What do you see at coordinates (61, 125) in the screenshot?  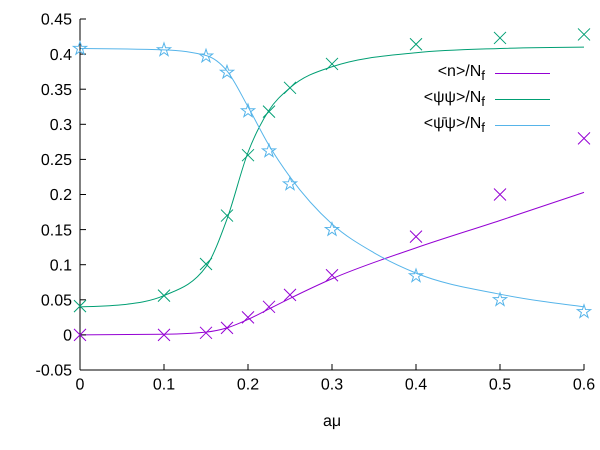 I see `y-tick-label: 0.3` at bounding box center [61, 125].